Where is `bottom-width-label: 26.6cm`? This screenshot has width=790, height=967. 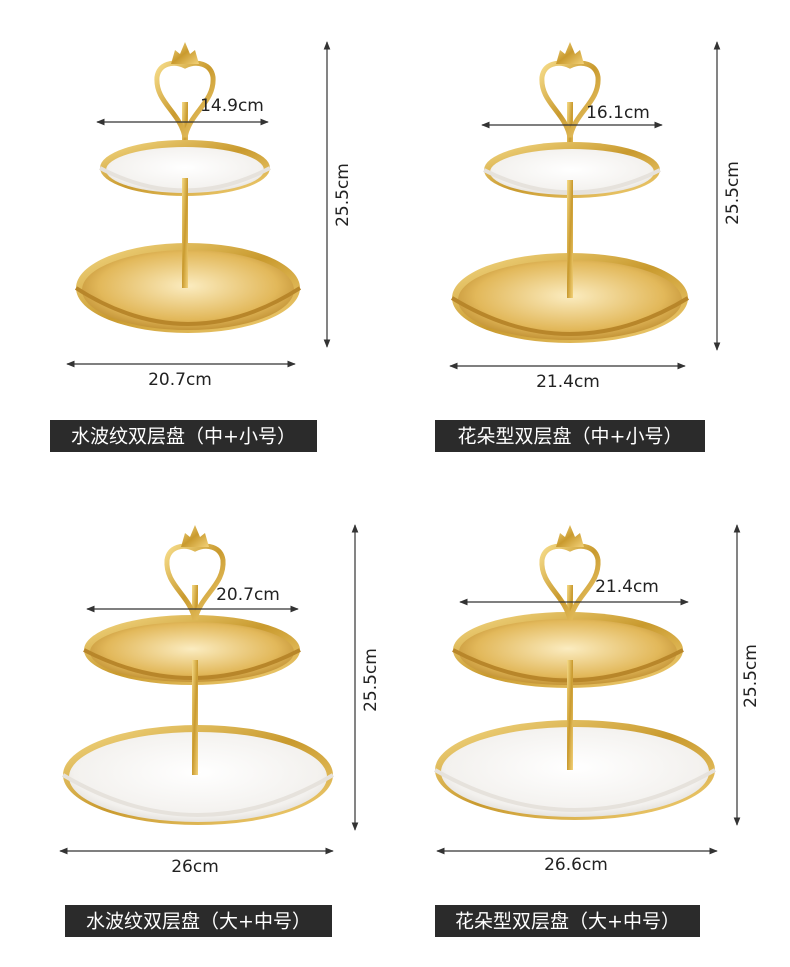
bottom-width-label: 26.6cm is located at coordinates (576, 865).